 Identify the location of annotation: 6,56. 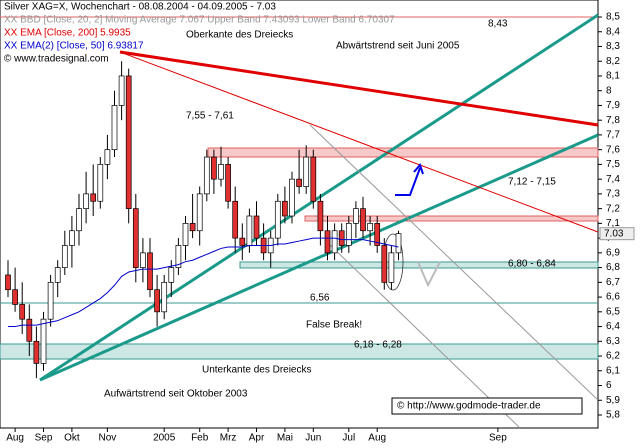
(320, 298).